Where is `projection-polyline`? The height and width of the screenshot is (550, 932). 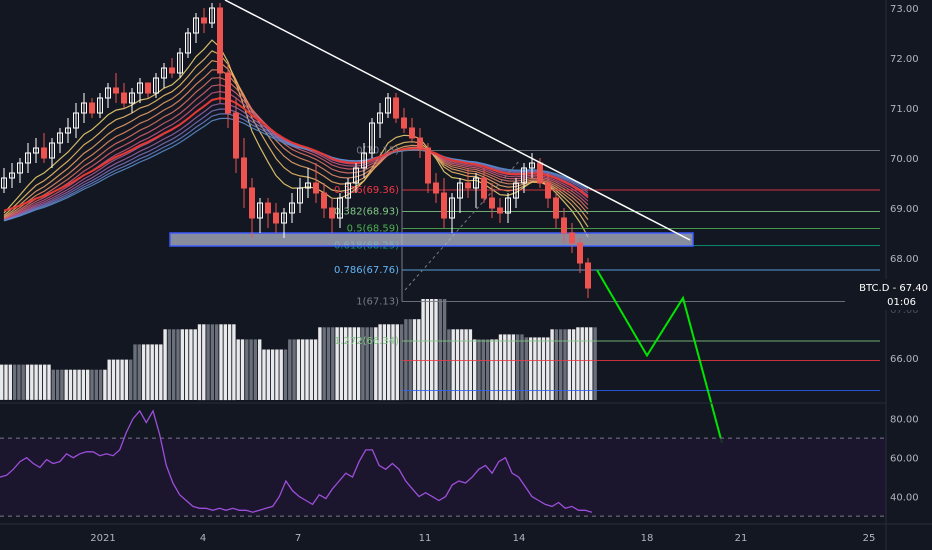 projection-polyline is located at coordinates (659, 356).